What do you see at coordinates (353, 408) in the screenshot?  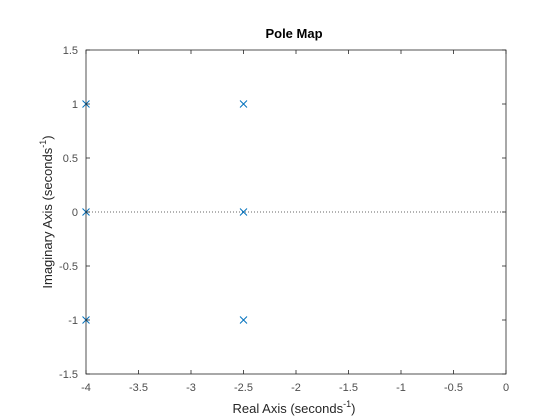 I see `x-axis-label-close: )` at bounding box center [353, 408].